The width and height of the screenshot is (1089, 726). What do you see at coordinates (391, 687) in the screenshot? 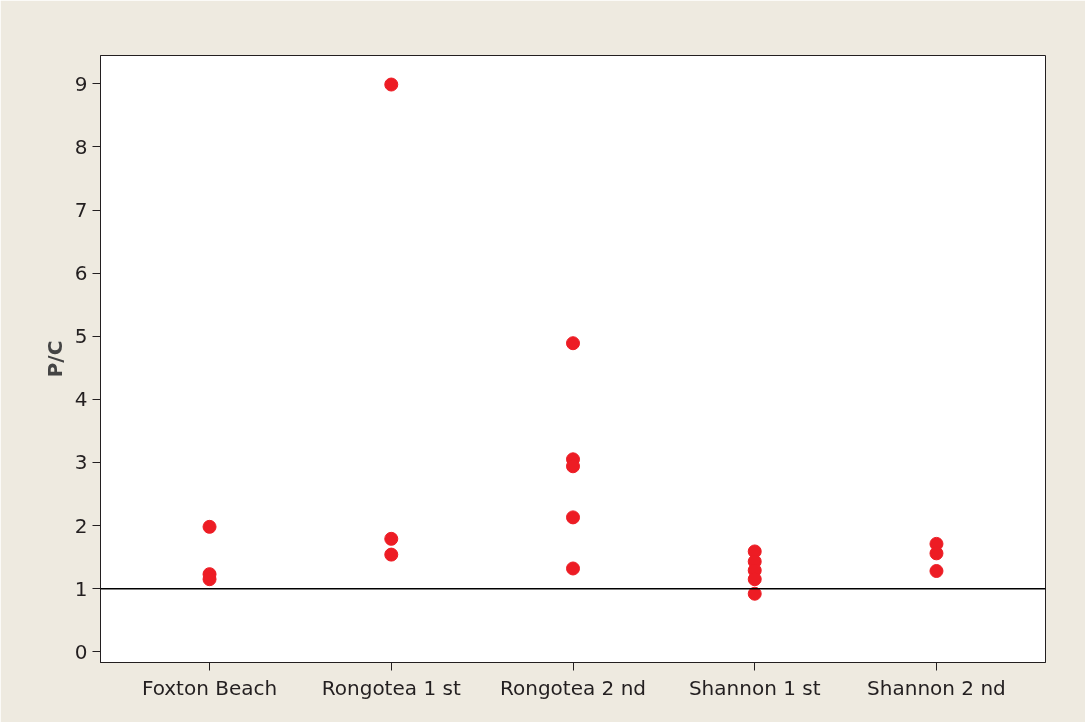
I see `x-tick-label: Rongotea 1 st` at bounding box center [391, 687].